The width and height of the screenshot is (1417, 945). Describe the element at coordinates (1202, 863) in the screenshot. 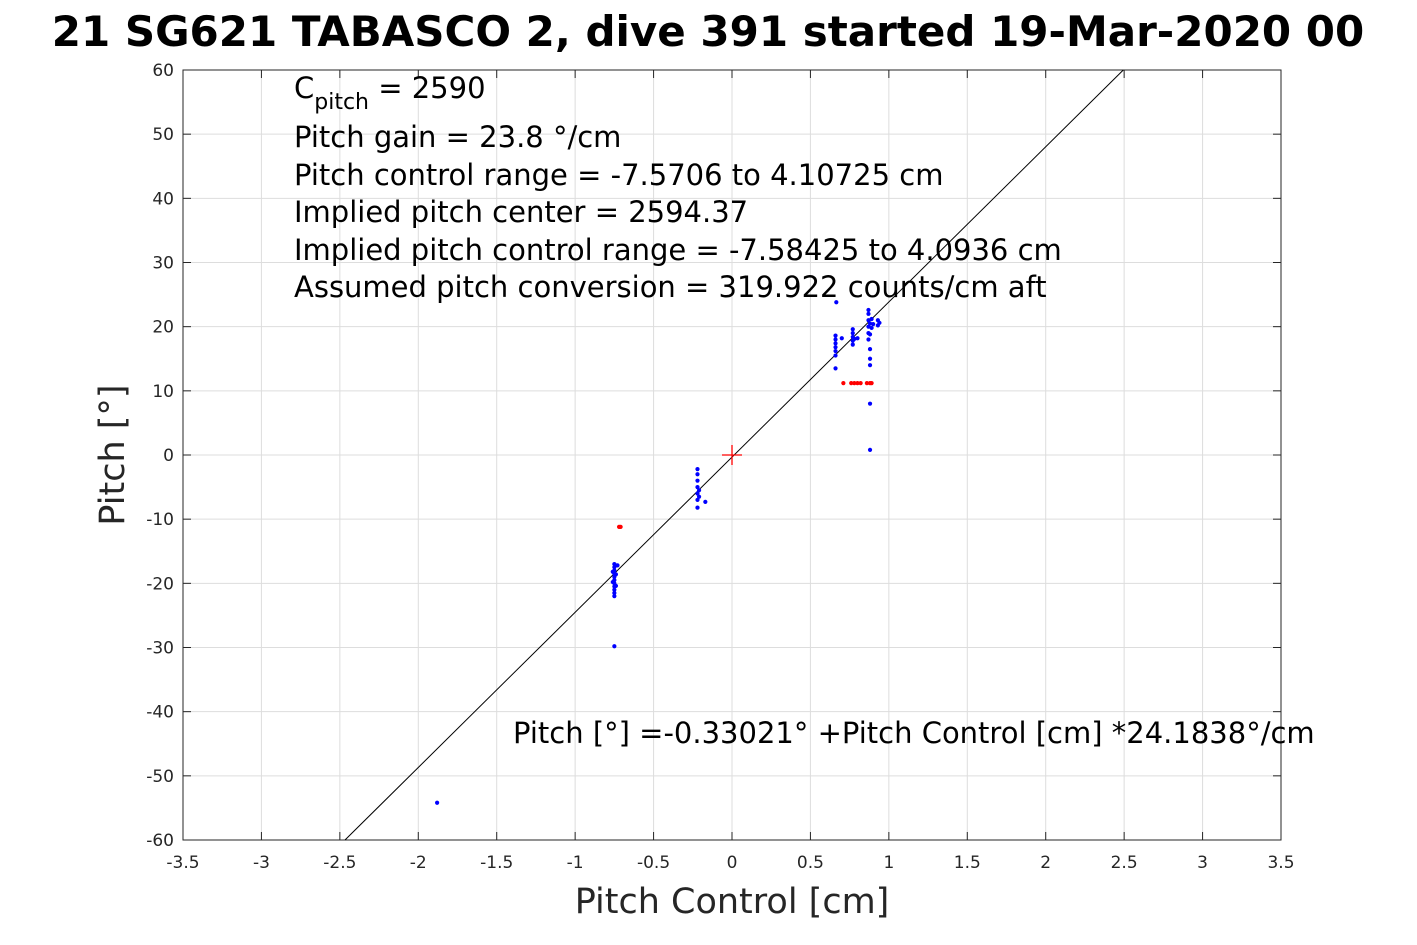

I see `x-tick-label: 3` at that location.